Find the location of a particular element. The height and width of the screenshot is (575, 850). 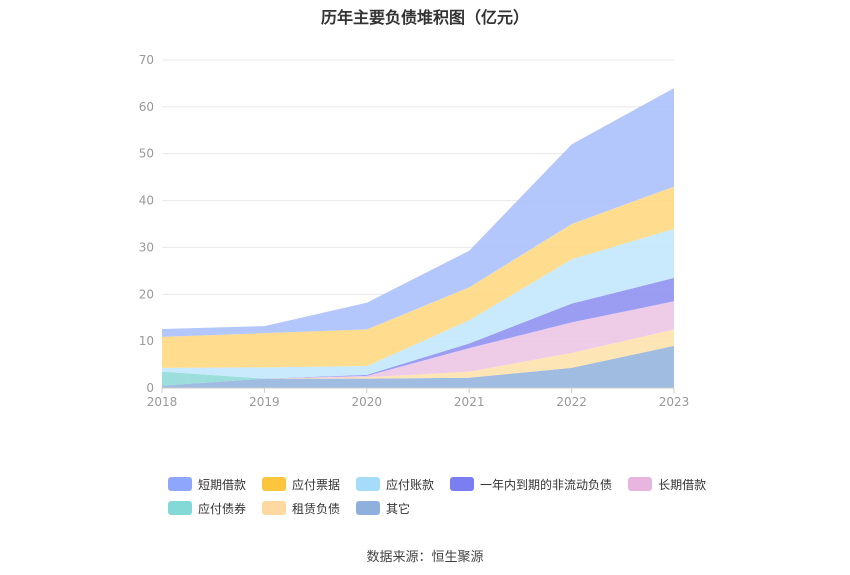

legend-item-accounts-payable: 应付账款 is located at coordinates (395, 484).